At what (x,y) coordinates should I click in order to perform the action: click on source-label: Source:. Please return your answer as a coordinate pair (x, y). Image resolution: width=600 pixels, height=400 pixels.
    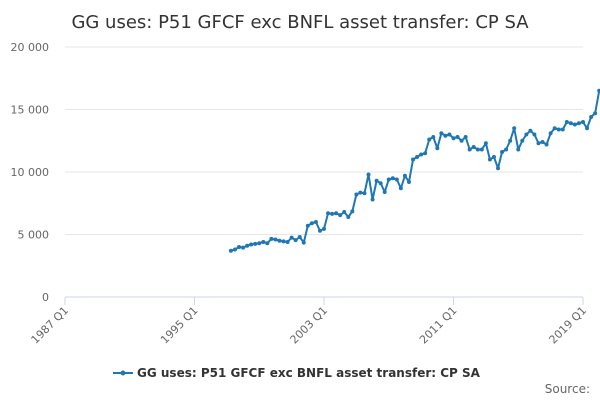
    Looking at the image, I should click on (567, 389).